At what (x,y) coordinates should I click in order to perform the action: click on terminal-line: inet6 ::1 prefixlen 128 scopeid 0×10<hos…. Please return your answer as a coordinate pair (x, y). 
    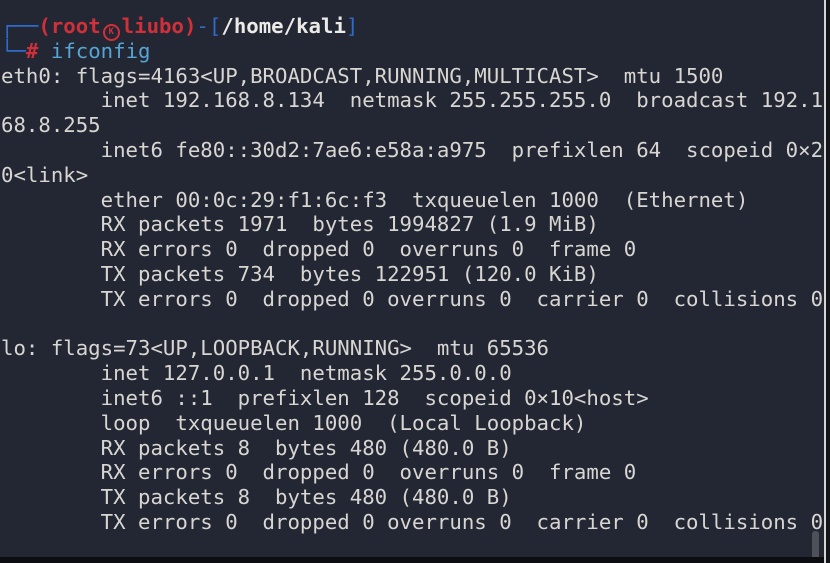
    Looking at the image, I should click on (325, 397).